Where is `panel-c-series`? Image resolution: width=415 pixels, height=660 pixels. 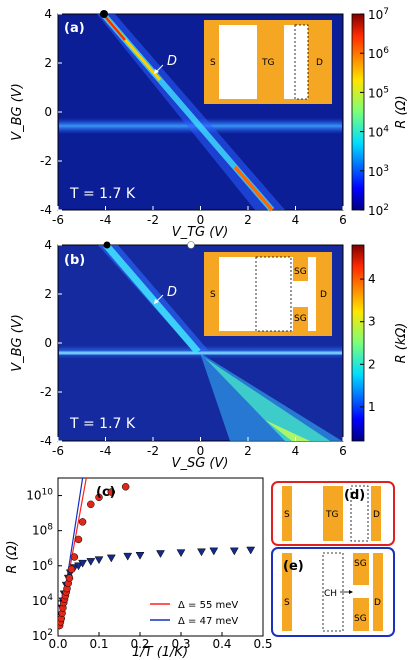 panel-c-series is located at coordinates (157, 554).